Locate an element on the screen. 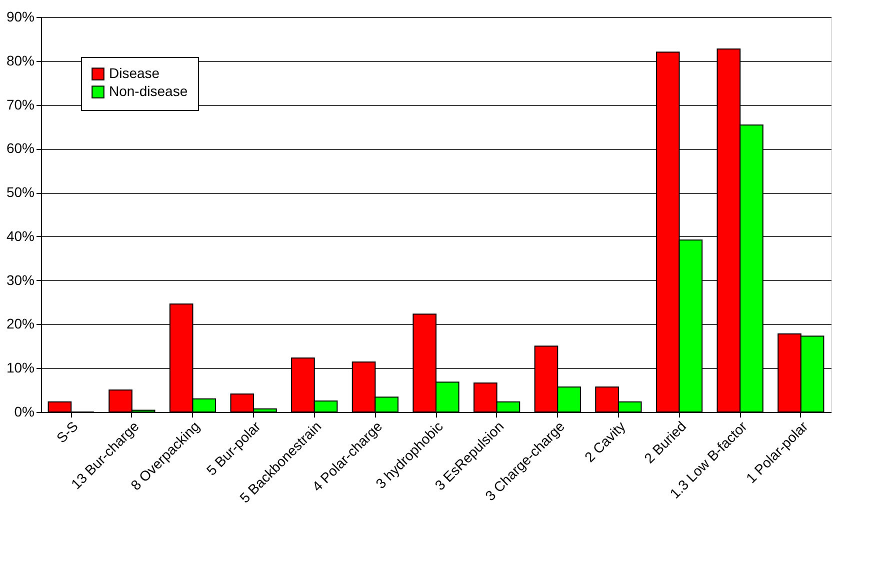 Image resolution: width=878 pixels, height=565 pixels. x-tick-label: S-S is located at coordinates (67, 432).